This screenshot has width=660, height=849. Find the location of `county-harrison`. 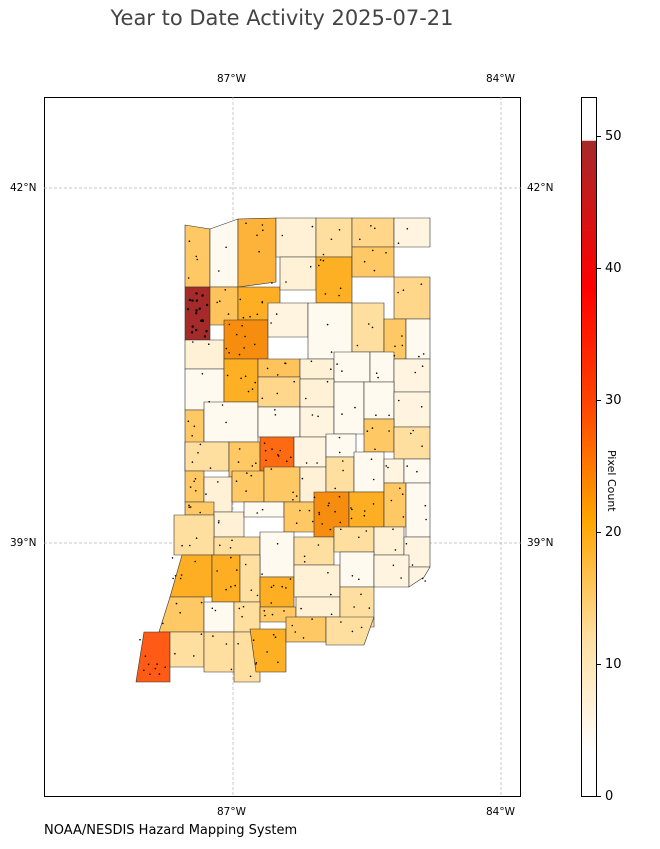

county-harrison is located at coordinates (350, 631).